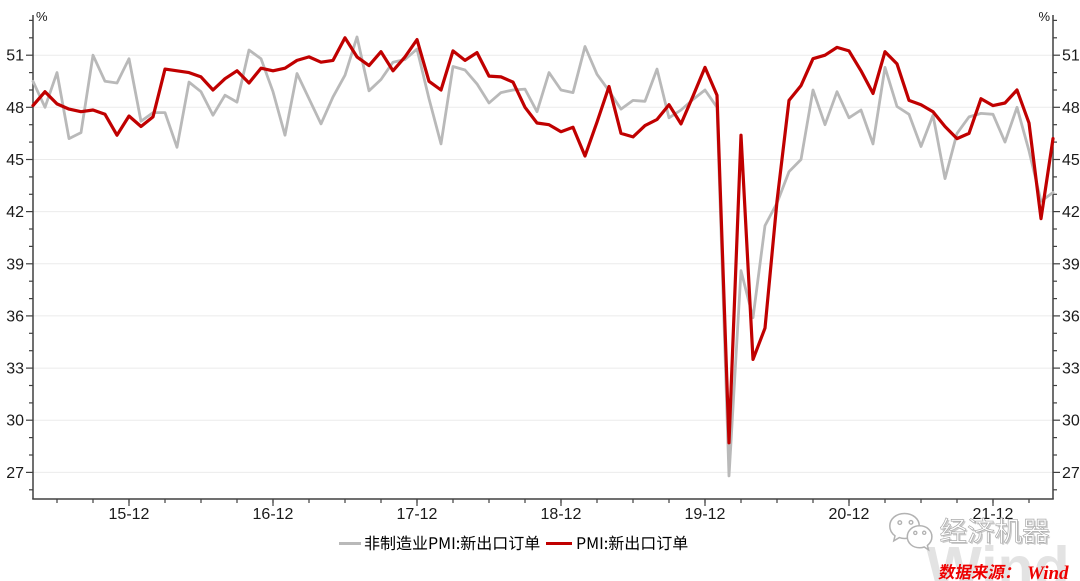  What do you see at coordinates (993, 514) in the screenshot?
I see `svg-text: 21-12` at bounding box center [993, 514].